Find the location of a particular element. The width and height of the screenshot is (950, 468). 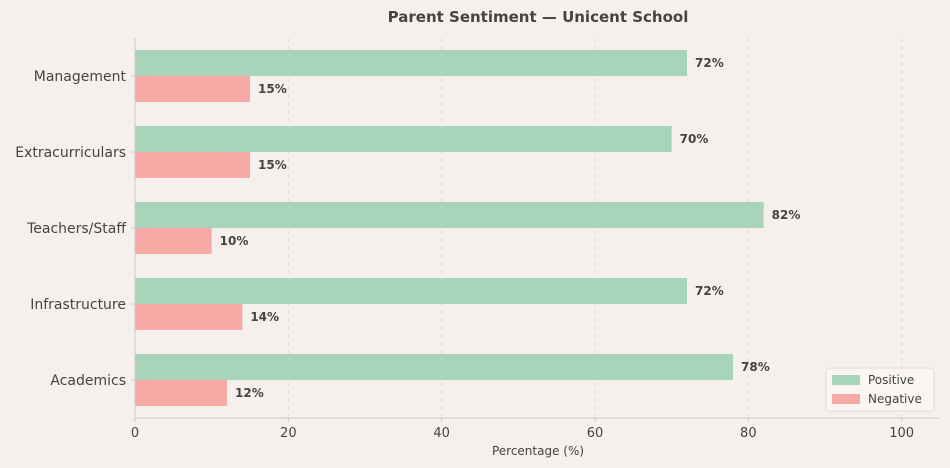

x-tick-label: 0 is located at coordinates (135, 433).